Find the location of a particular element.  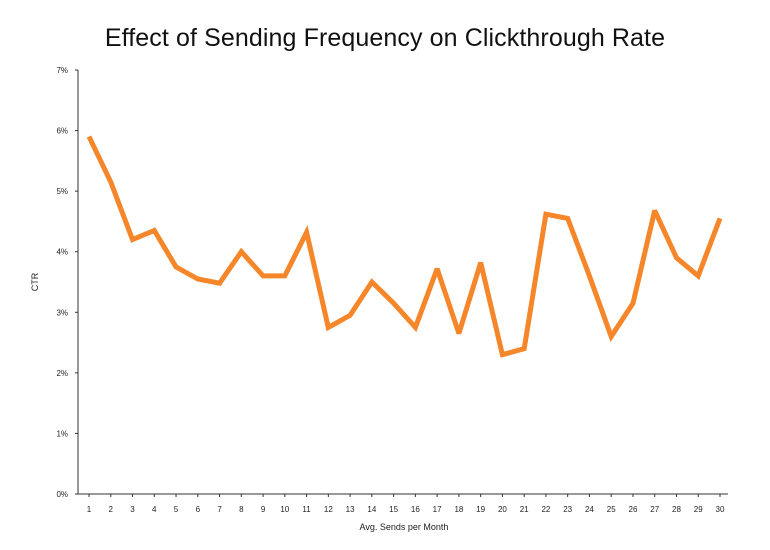

y-tick-label: 5% is located at coordinates (62, 191).